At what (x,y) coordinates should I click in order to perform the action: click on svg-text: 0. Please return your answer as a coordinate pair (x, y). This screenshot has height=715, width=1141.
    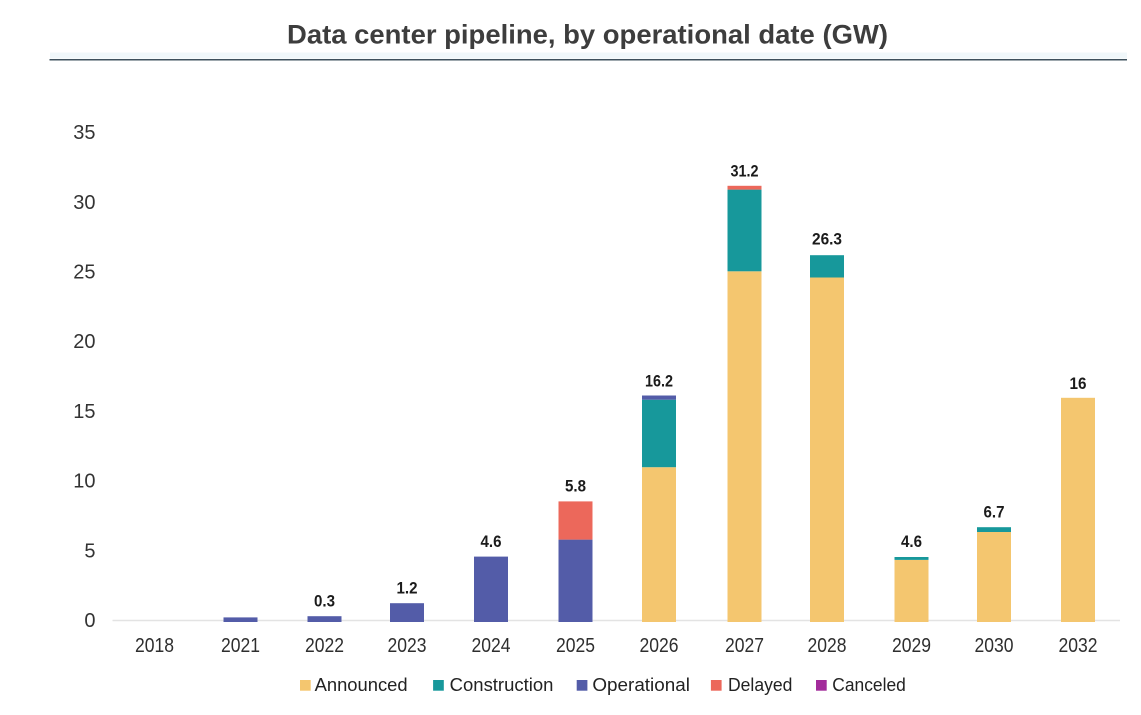
    Looking at the image, I should click on (89, 621).